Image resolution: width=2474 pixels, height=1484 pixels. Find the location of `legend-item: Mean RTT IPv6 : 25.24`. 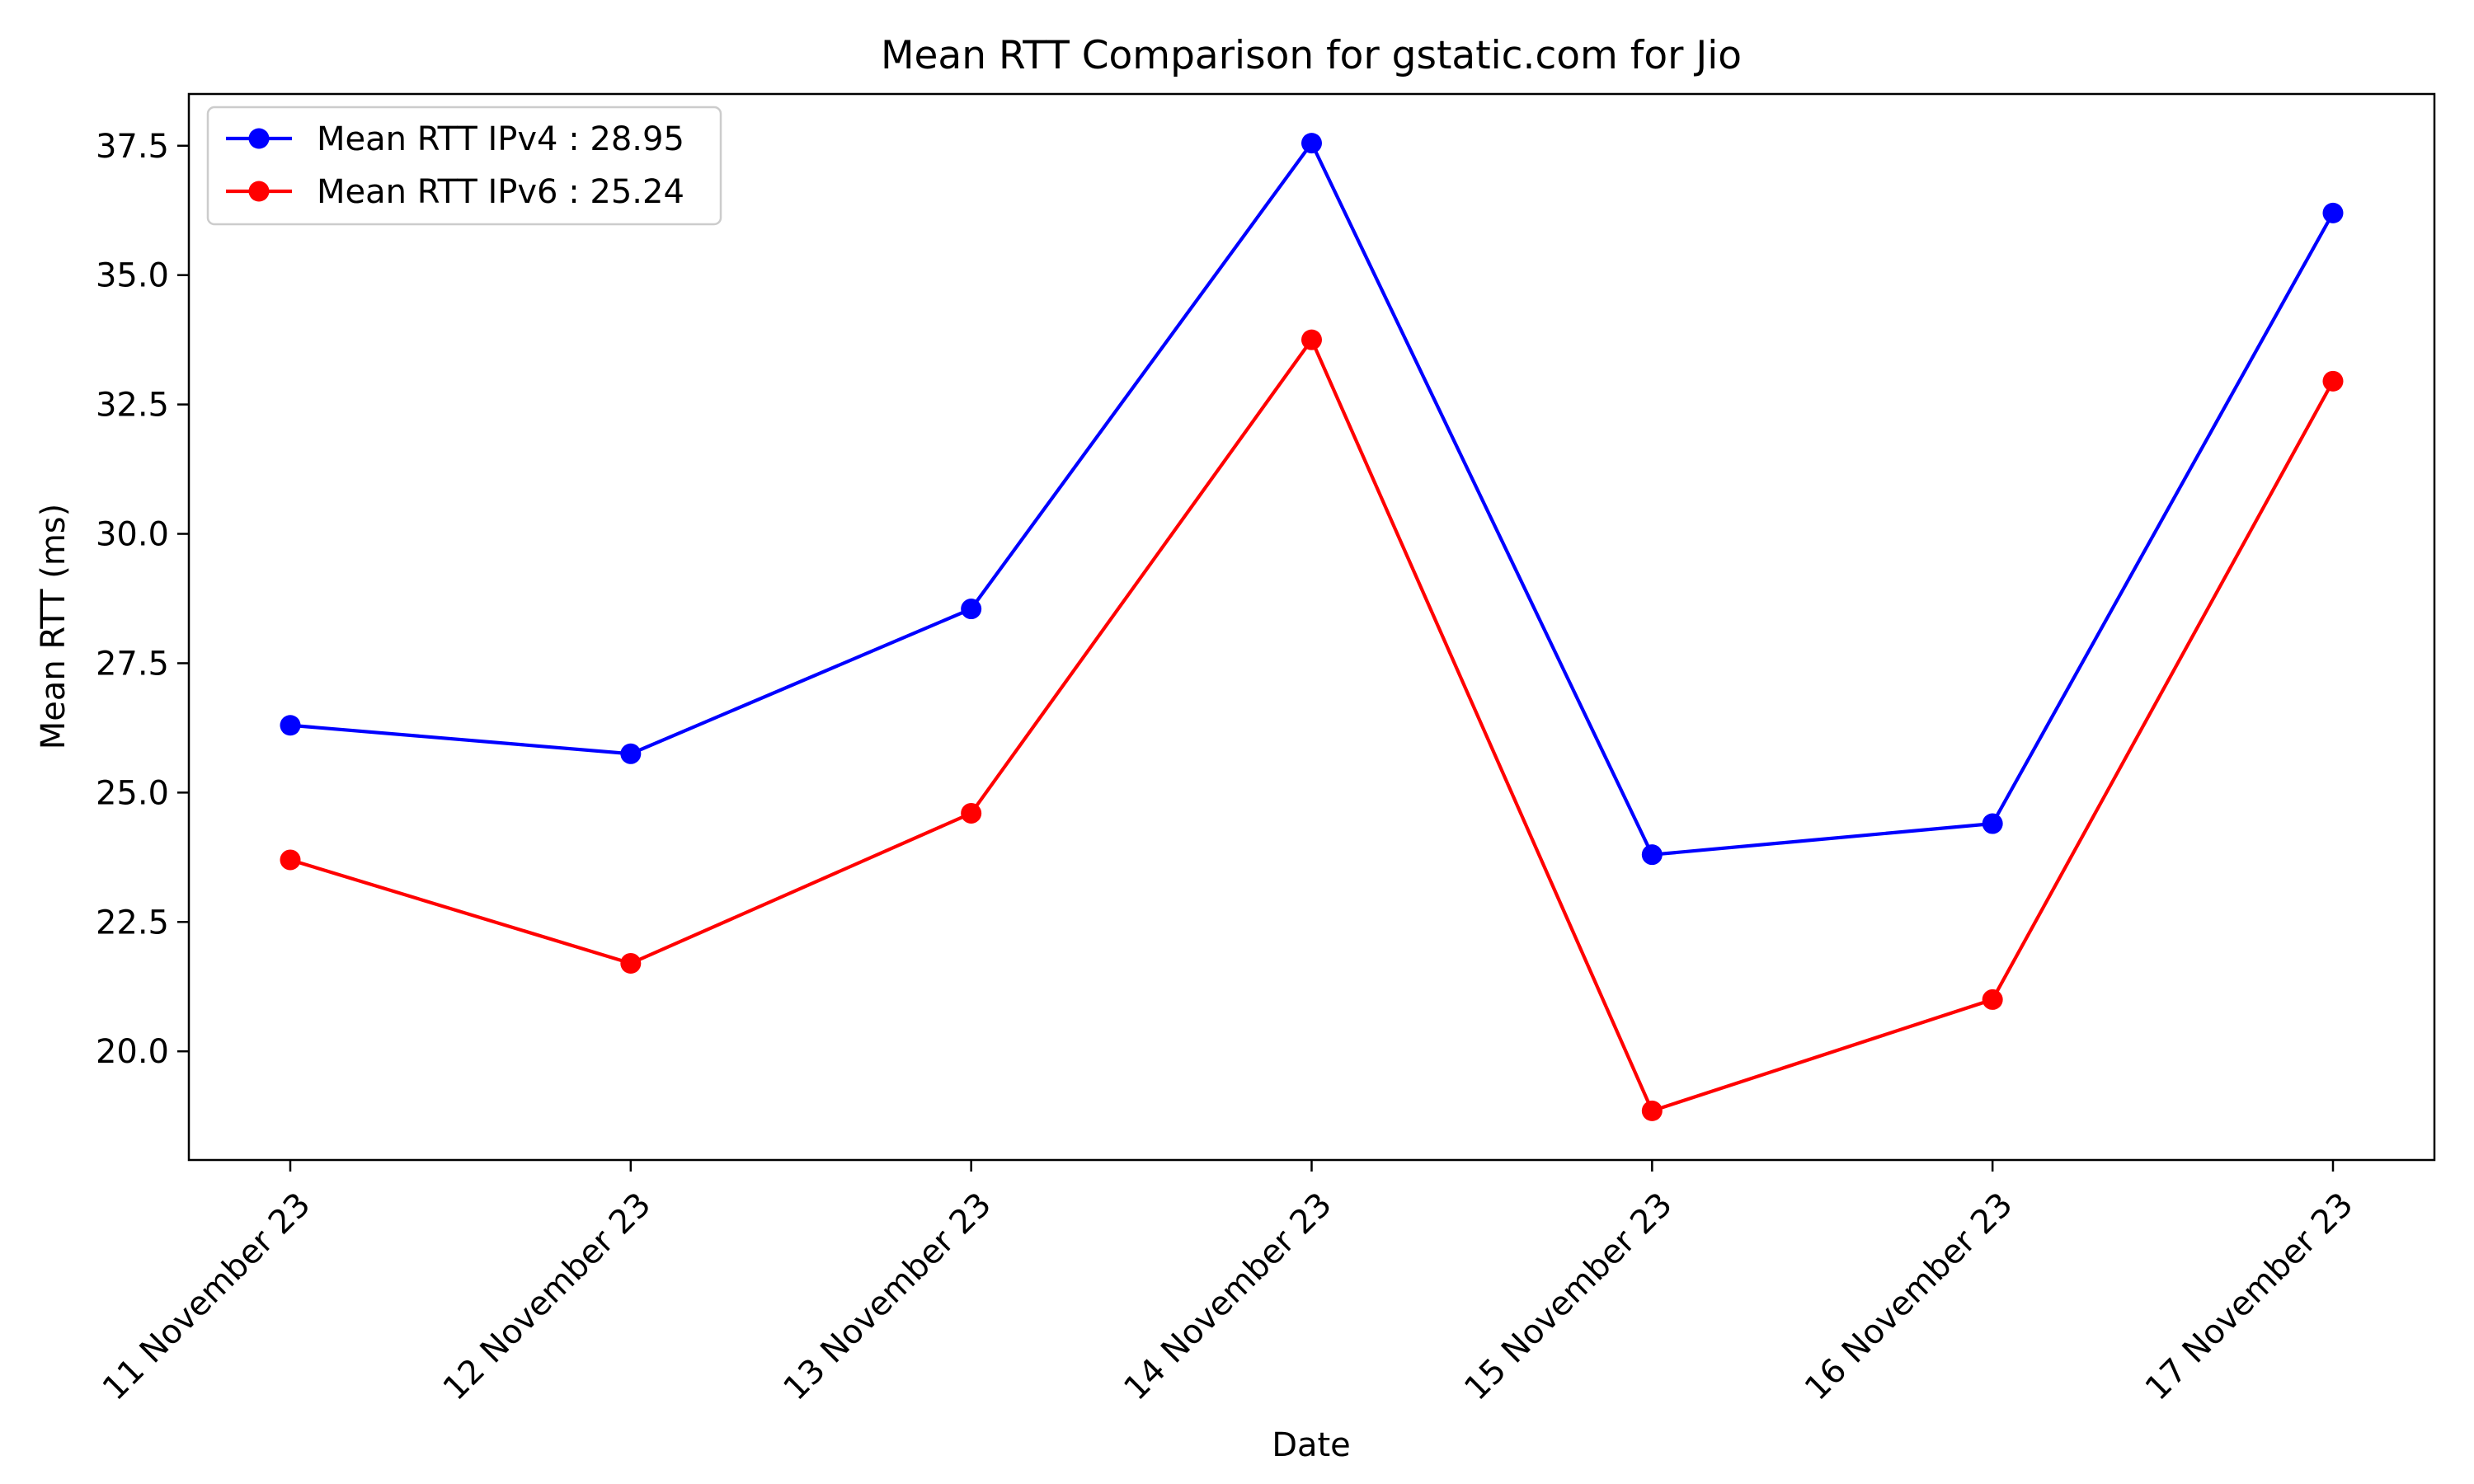

legend-item: Mean RTT IPv6 : 25.24 is located at coordinates (455, 192).